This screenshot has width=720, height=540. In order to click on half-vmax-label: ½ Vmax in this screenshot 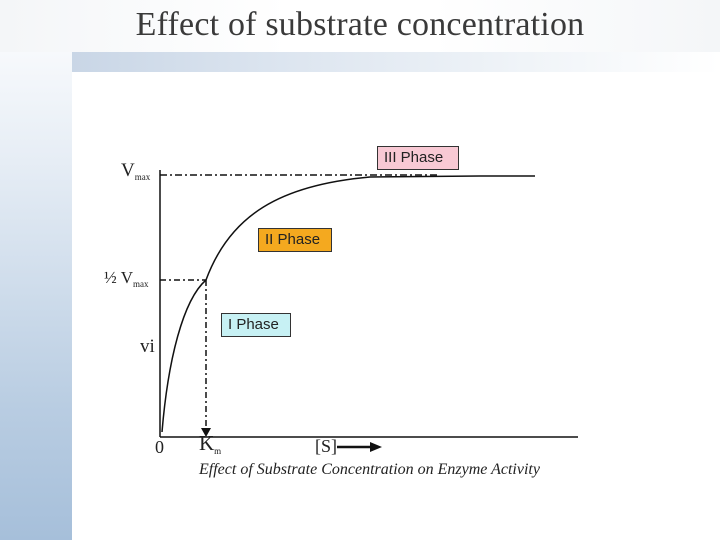, I will do `click(126, 278)`.